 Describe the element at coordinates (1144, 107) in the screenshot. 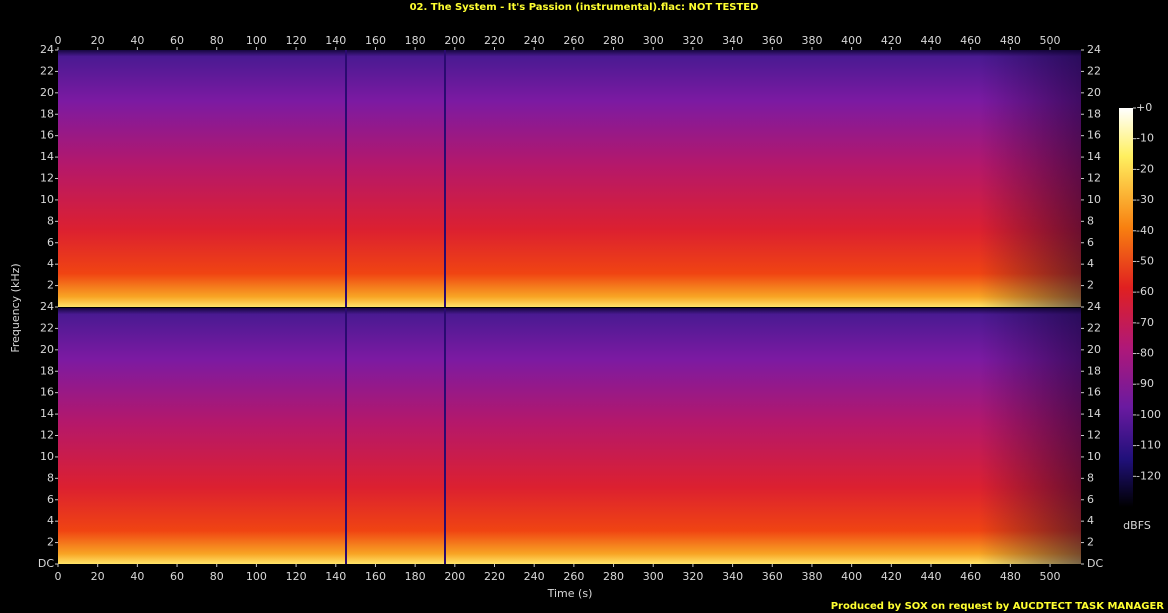

I see `colorbar-tick-label: +0` at that location.